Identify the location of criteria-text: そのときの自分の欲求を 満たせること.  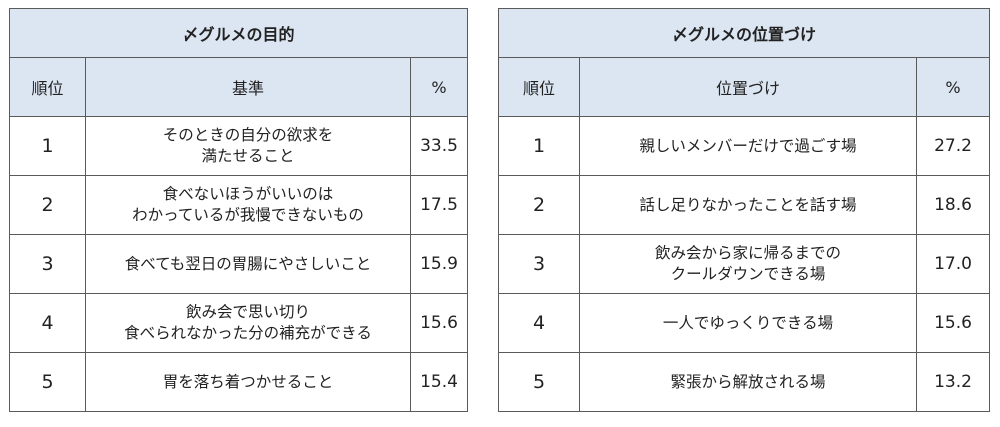
(248, 146).